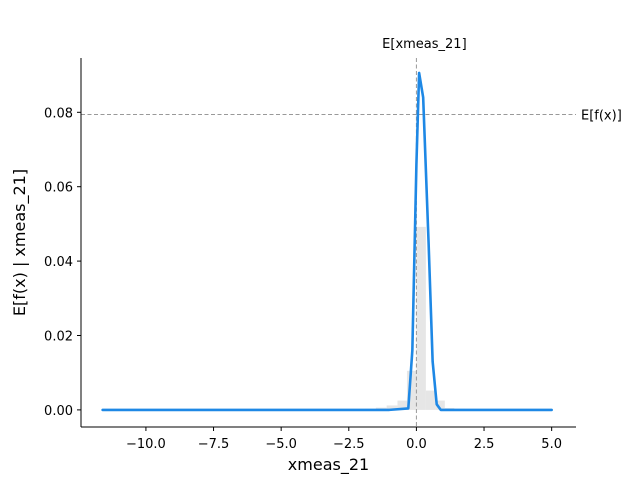 The width and height of the screenshot is (640, 480). Describe the element at coordinates (58, 188) in the screenshot. I see `y-tick-label: 0.06` at that location.